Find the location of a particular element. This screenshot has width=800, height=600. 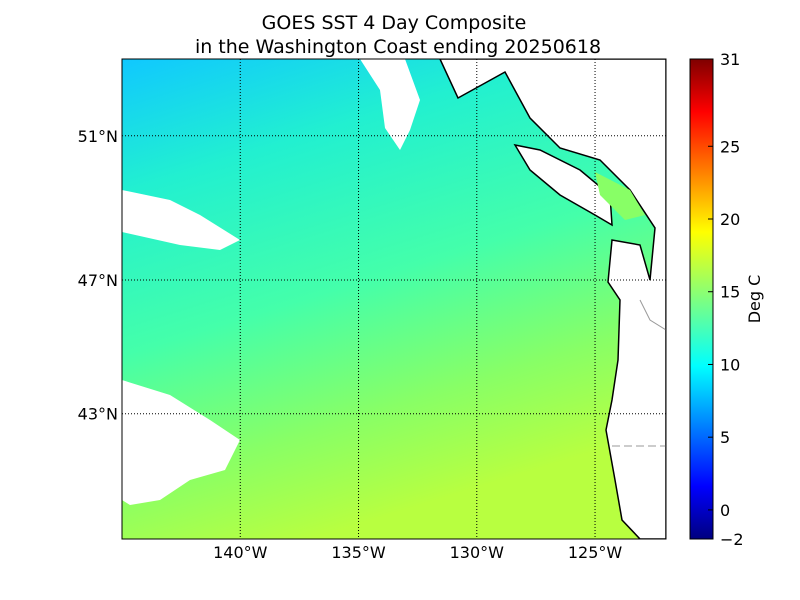

colorbar-tick-label: 0 is located at coordinates (725, 510).